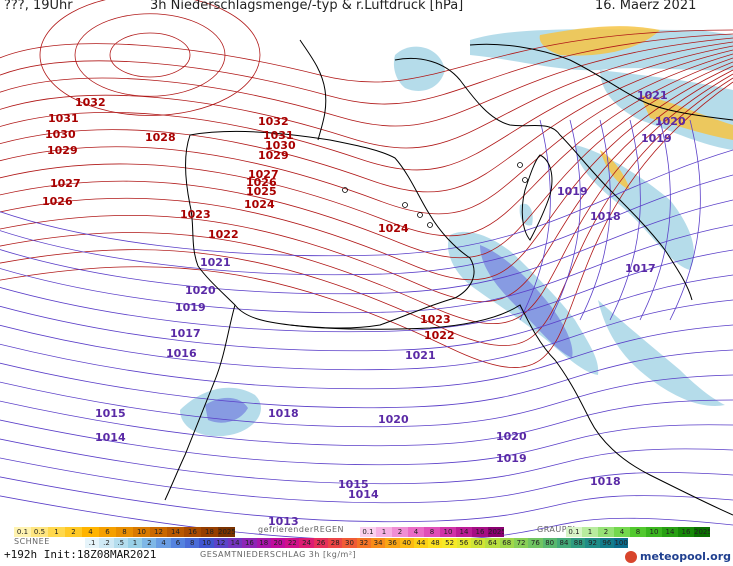 The image size is (733, 566). I want to click on legend-swatch: 18, so click(263, 543).